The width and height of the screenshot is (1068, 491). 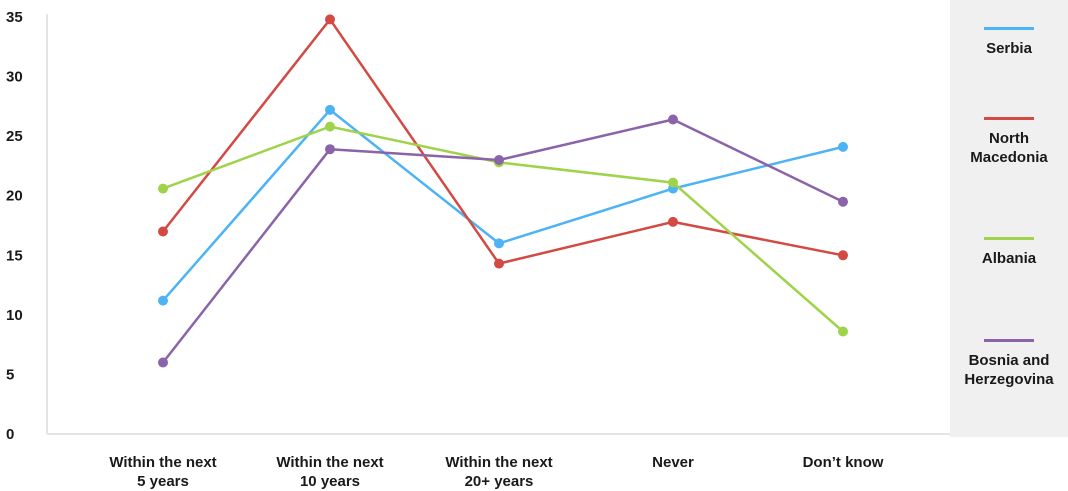 What do you see at coordinates (162, 472) in the screenshot?
I see `x-category-label: Within the next 5 years` at bounding box center [162, 472].